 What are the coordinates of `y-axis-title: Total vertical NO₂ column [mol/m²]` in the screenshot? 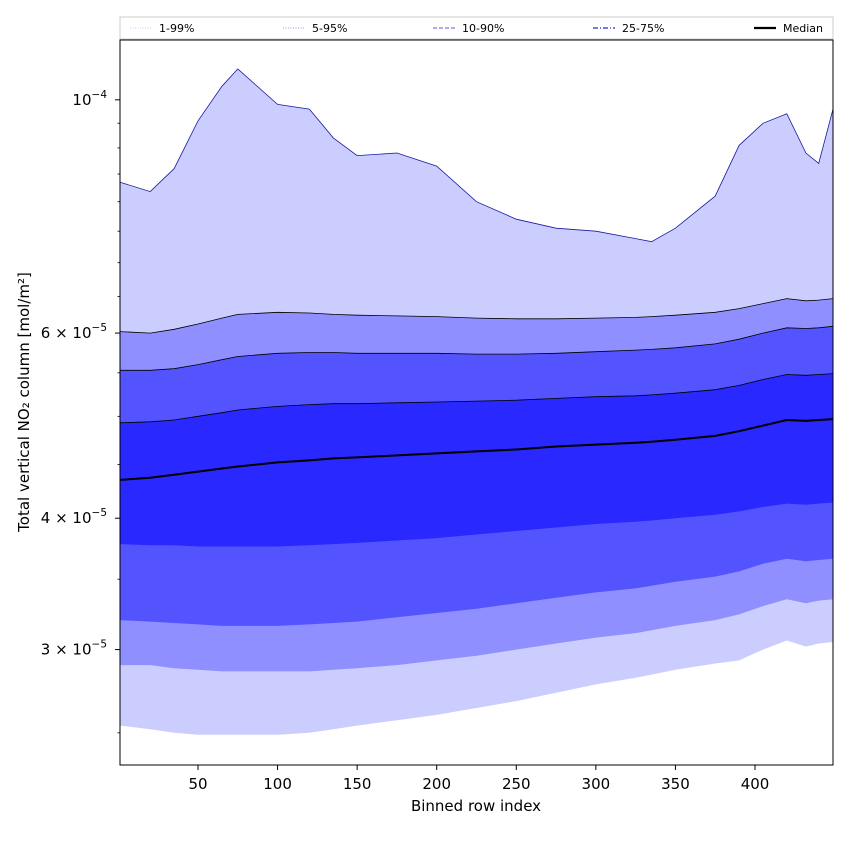 It's located at (24, 402).